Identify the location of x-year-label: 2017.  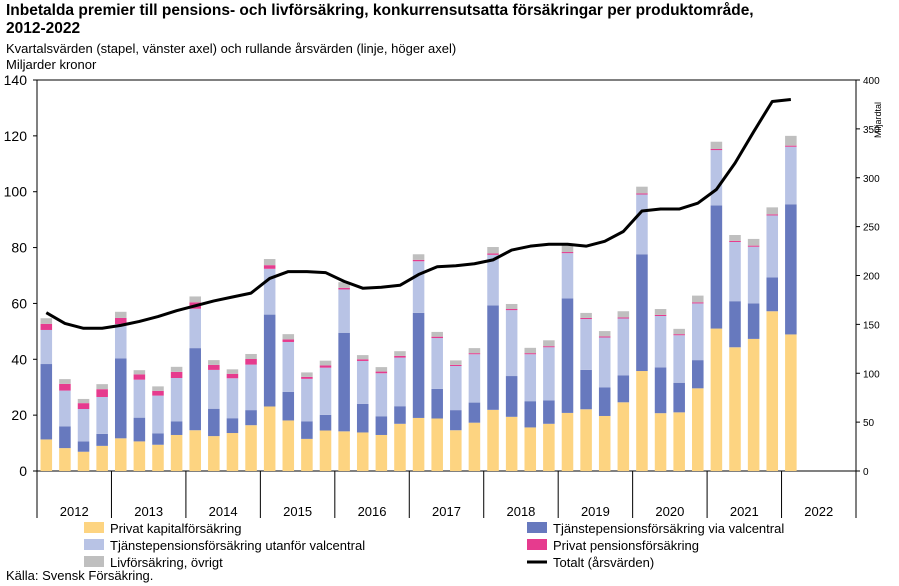
(446, 511).